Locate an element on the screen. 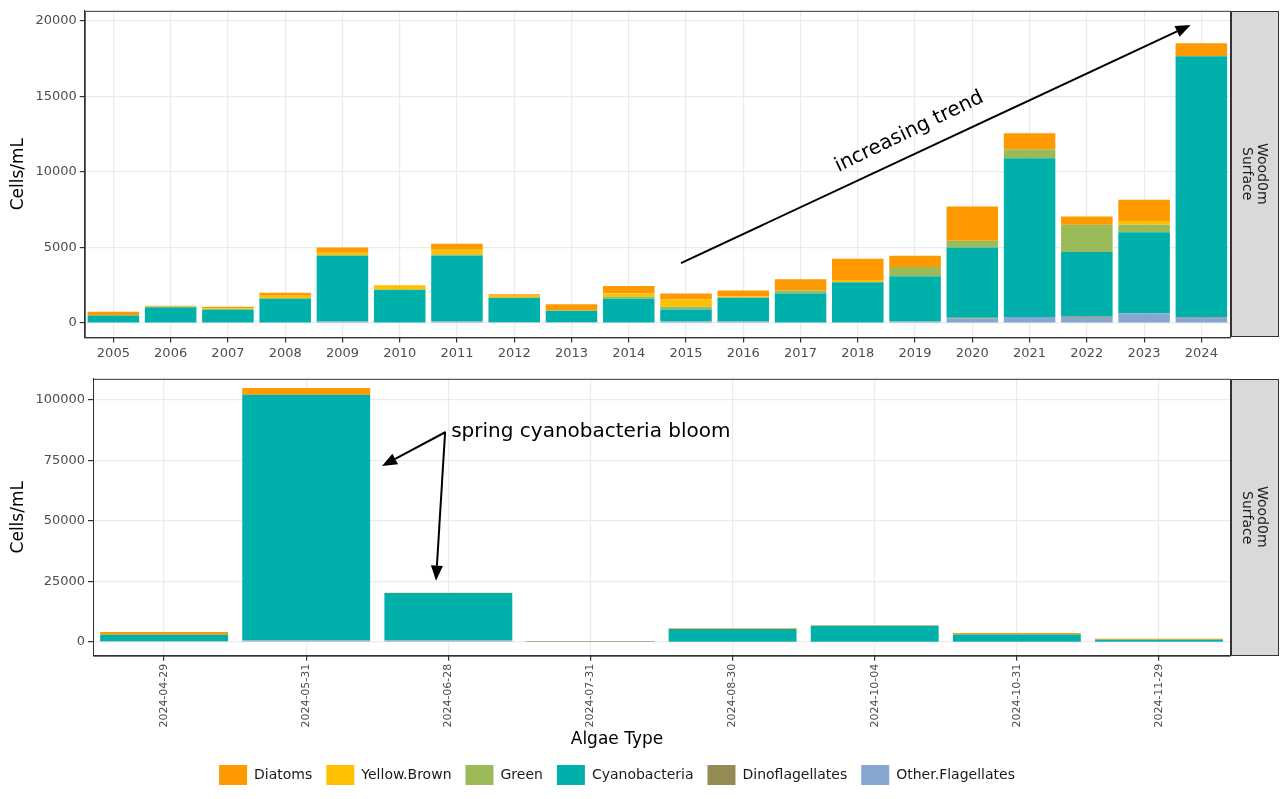  x-tick-label: 2019 is located at coordinates (915, 352).